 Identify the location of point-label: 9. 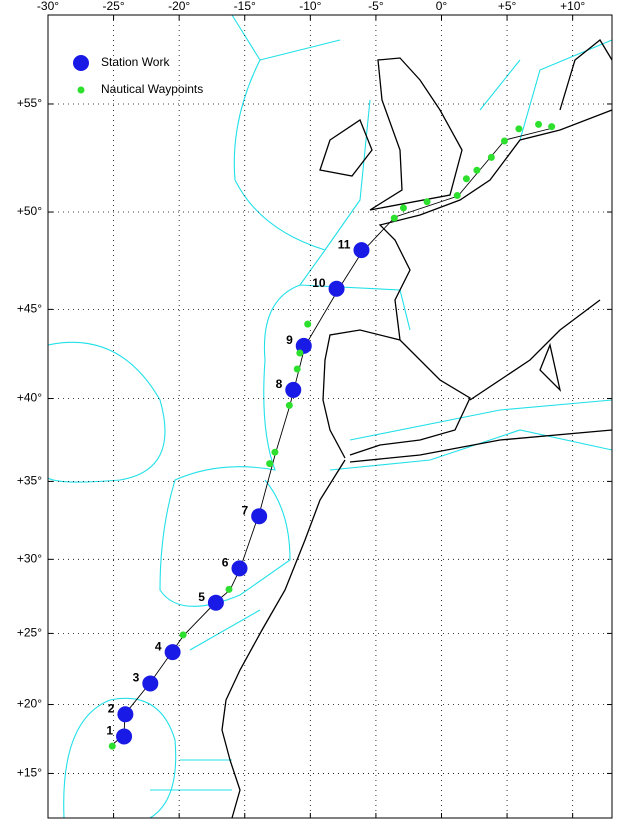
(289, 340).